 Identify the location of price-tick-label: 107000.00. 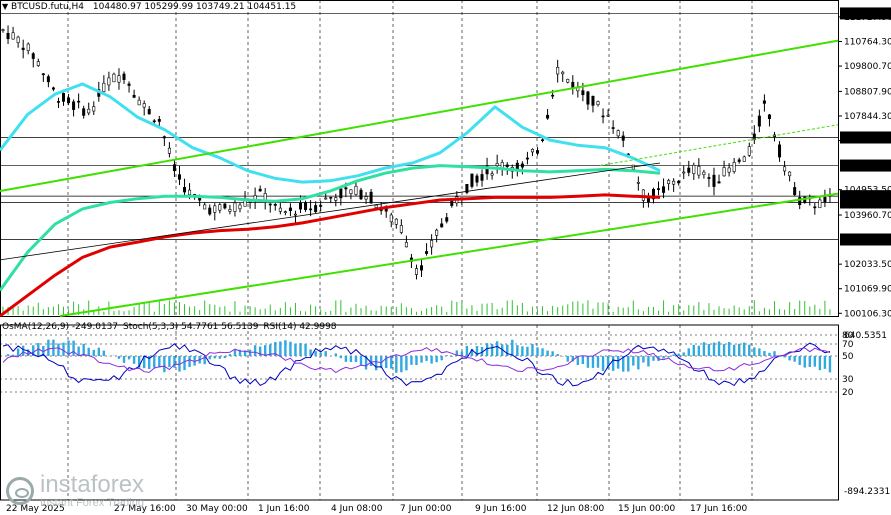
(866, 139).